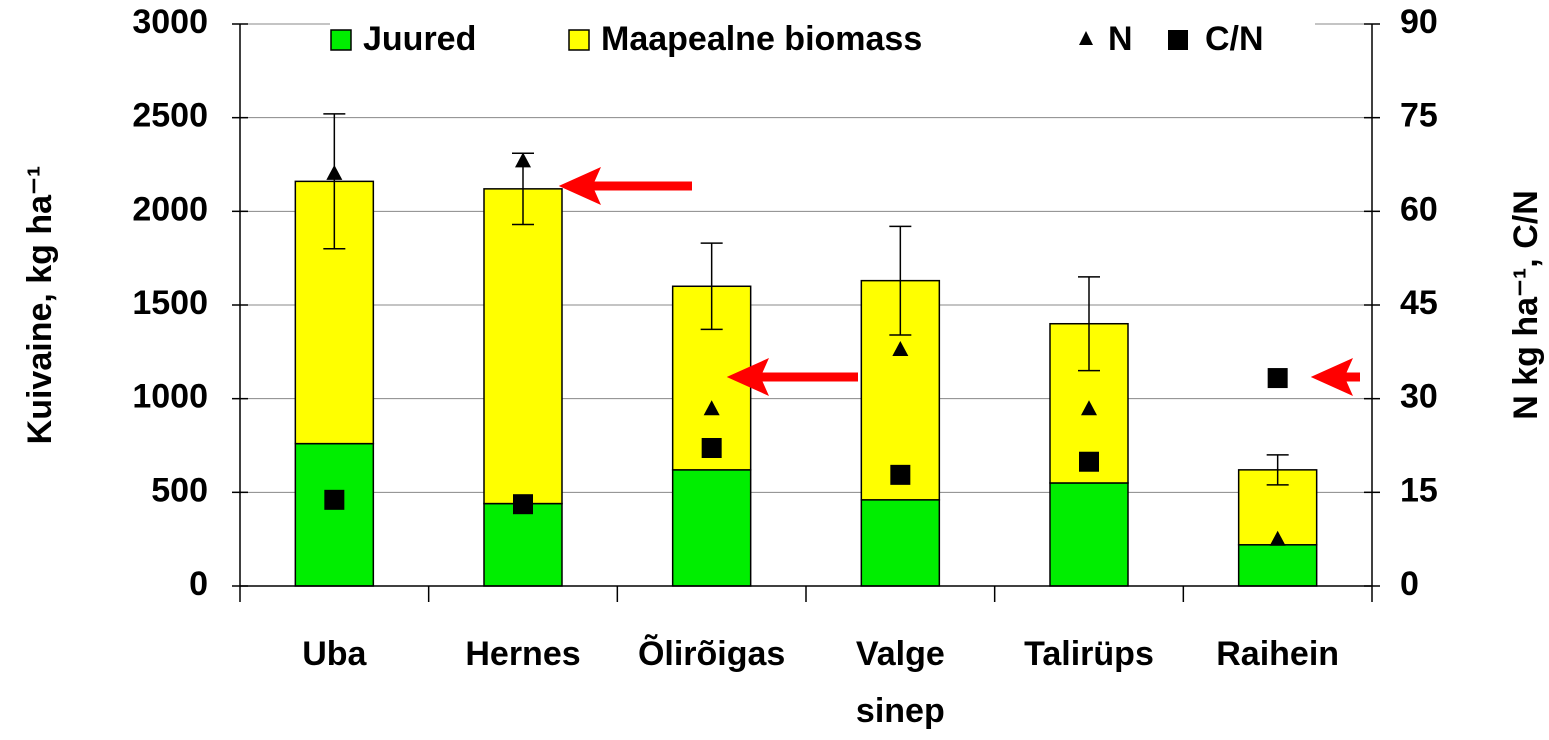 The image size is (1549, 740). What do you see at coordinates (1089, 654) in the screenshot?
I see `x-tick-label: Talirüps` at bounding box center [1089, 654].